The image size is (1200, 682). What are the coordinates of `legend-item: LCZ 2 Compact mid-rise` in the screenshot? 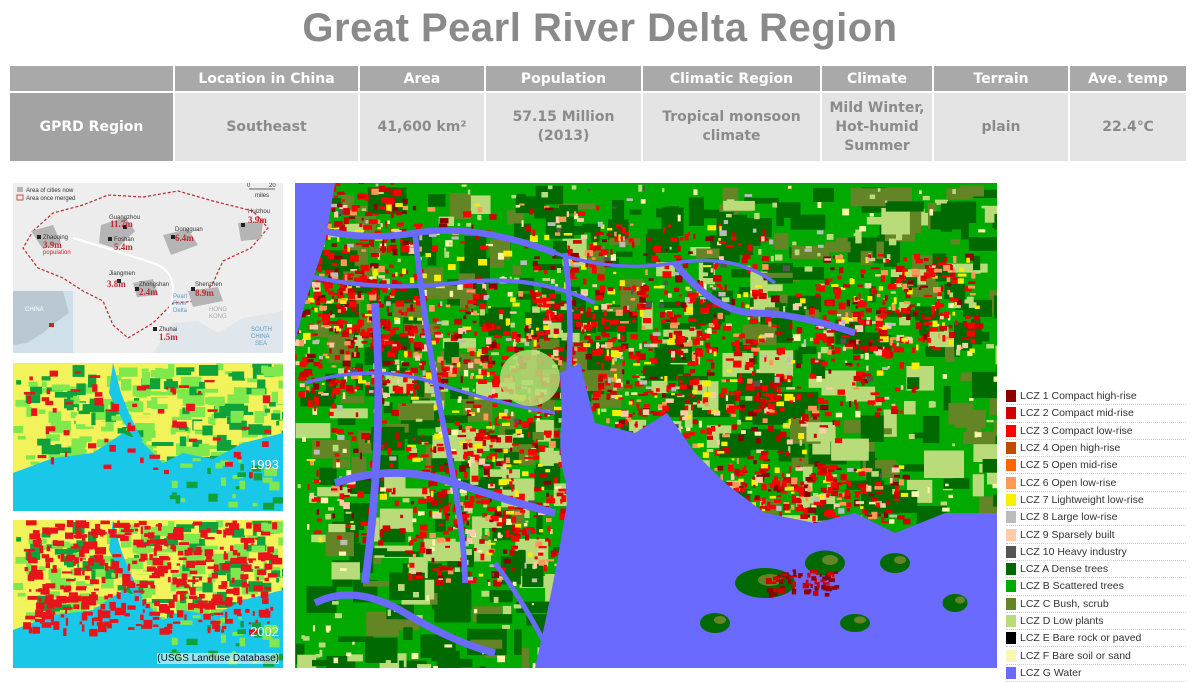 It's located at (1096, 413).